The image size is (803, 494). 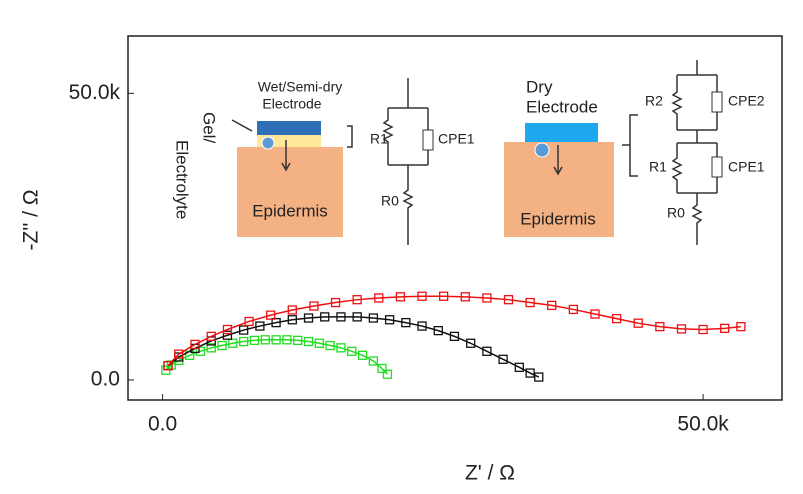 What do you see at coordinates (182, 179) in the screenshot?
I see `annotation: Electrolyte` at bounding box center [182, 179].